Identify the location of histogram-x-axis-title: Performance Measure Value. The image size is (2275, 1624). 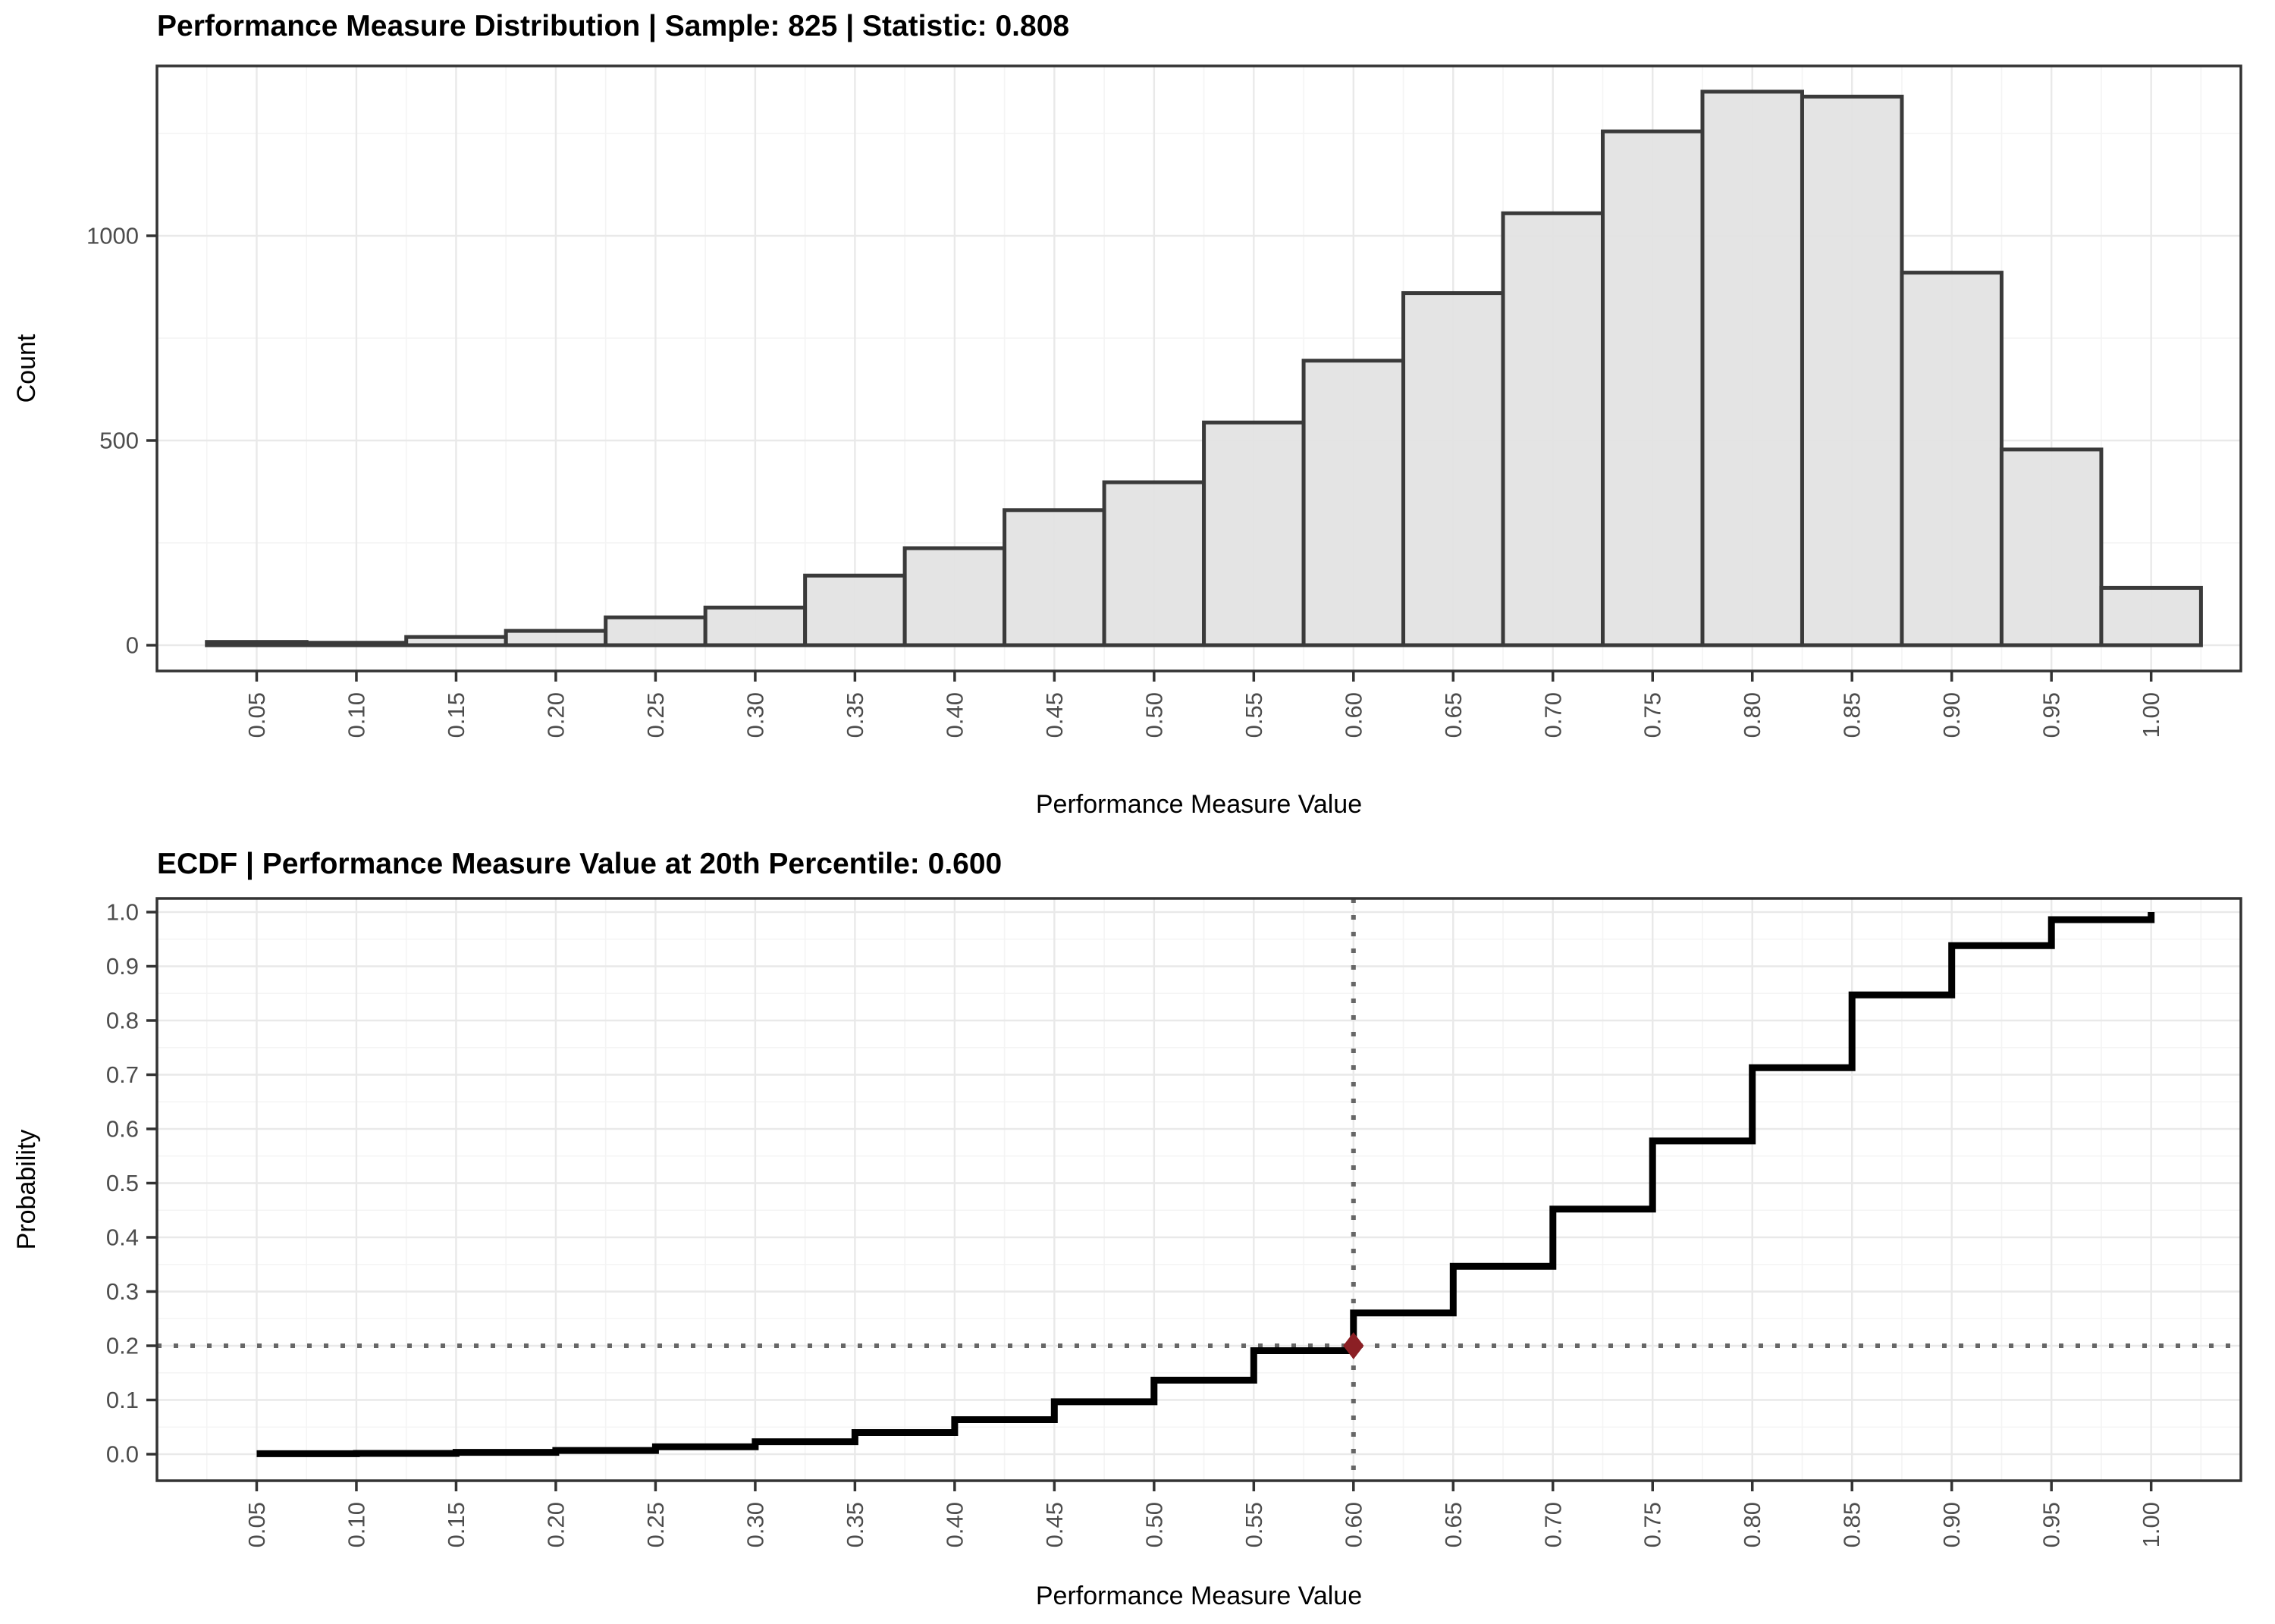
(1199, 804).